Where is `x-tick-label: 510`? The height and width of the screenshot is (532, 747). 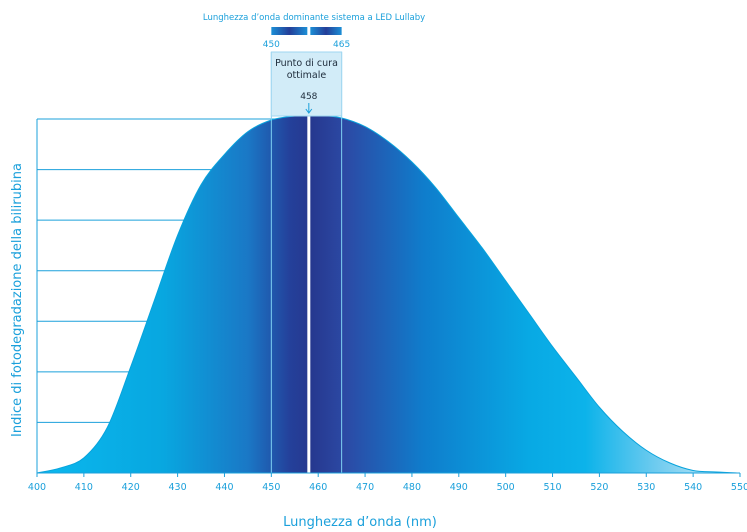
x-tick-label: 510 is located at coordinates (552, 487).